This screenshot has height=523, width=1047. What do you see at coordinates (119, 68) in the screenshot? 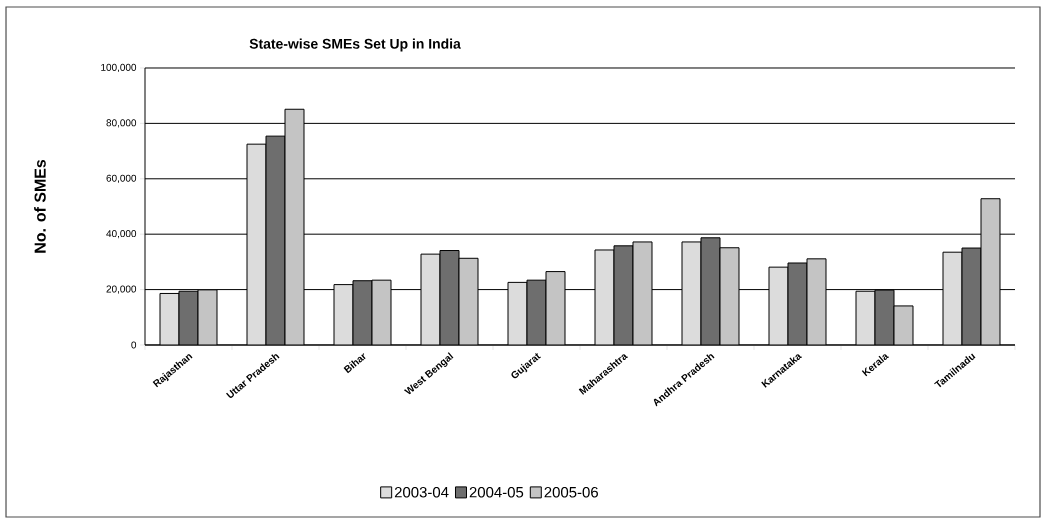
I see `y-tick-label: 100,000` at bounding box center [119, 68].